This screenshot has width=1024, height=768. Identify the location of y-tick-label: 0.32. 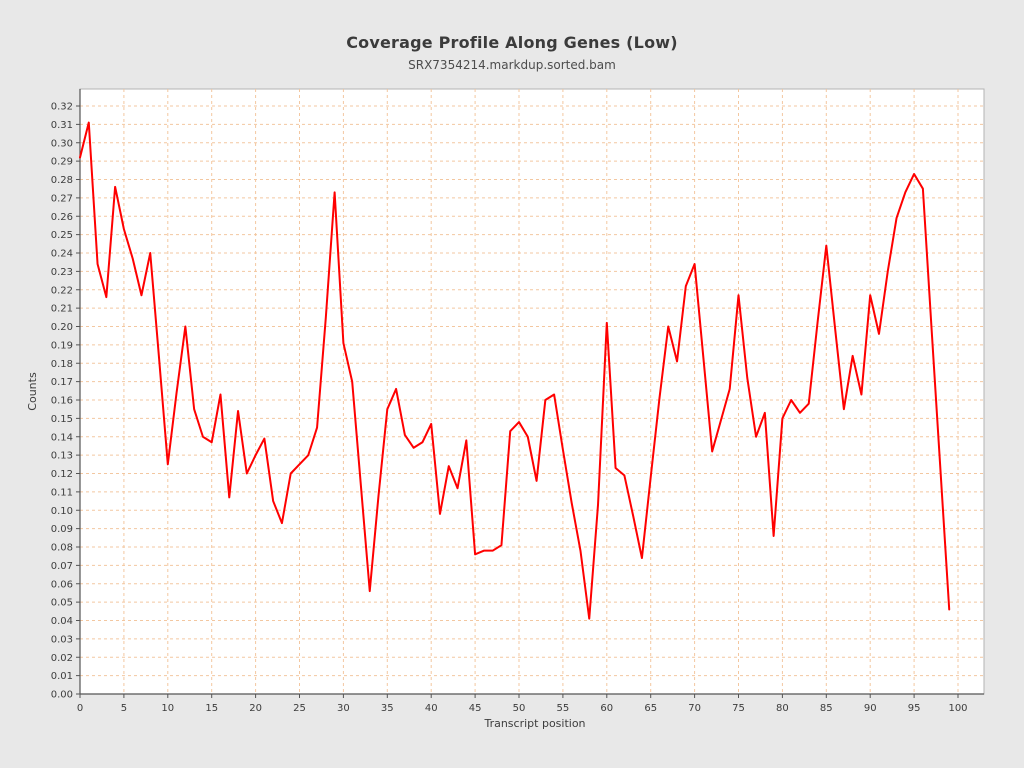
(62, 107).